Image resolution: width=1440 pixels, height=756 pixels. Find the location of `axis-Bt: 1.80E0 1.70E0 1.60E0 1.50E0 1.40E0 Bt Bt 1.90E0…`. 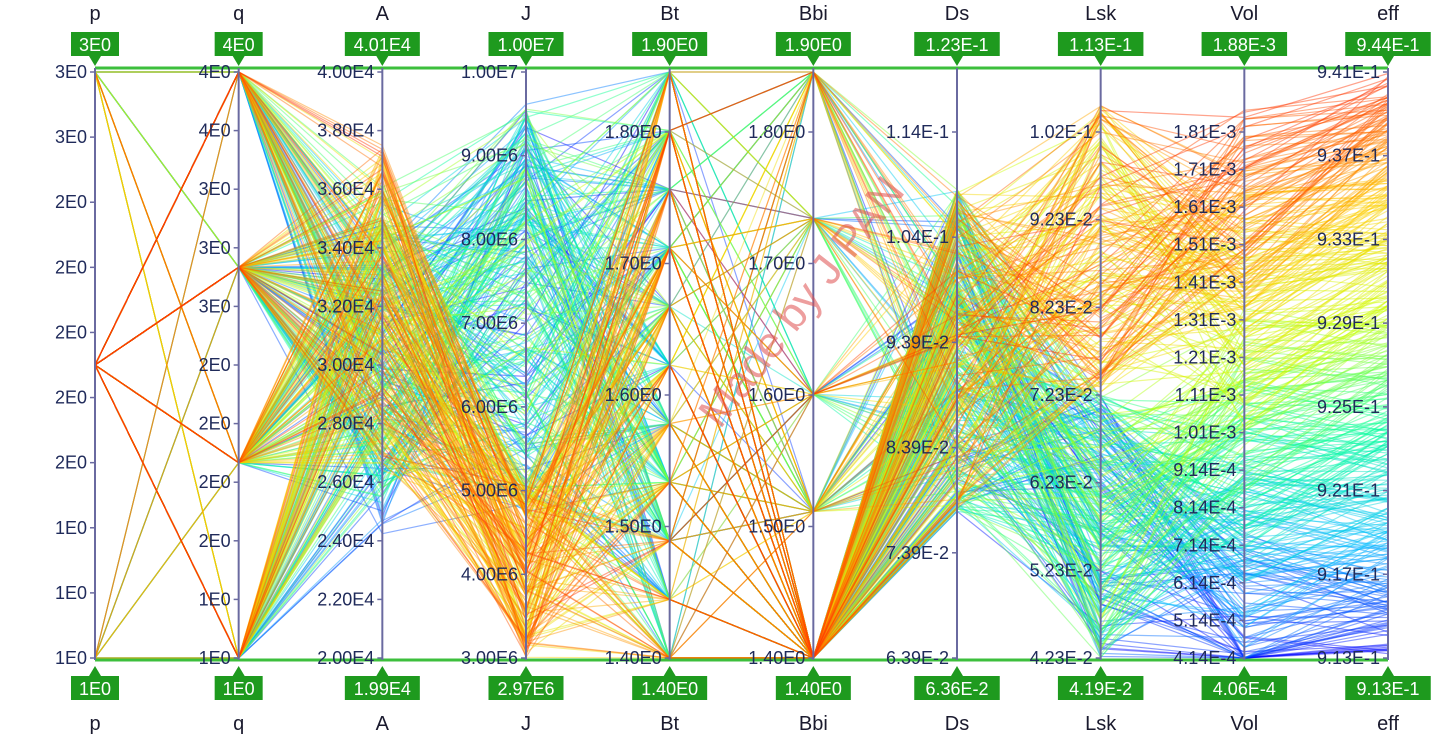

axis-Bt: 1.80E0 1.70E0 1.60E0 1.50E0 1.40E0 Bt Bt 1.90E0… is located at coordinates (656, 369).